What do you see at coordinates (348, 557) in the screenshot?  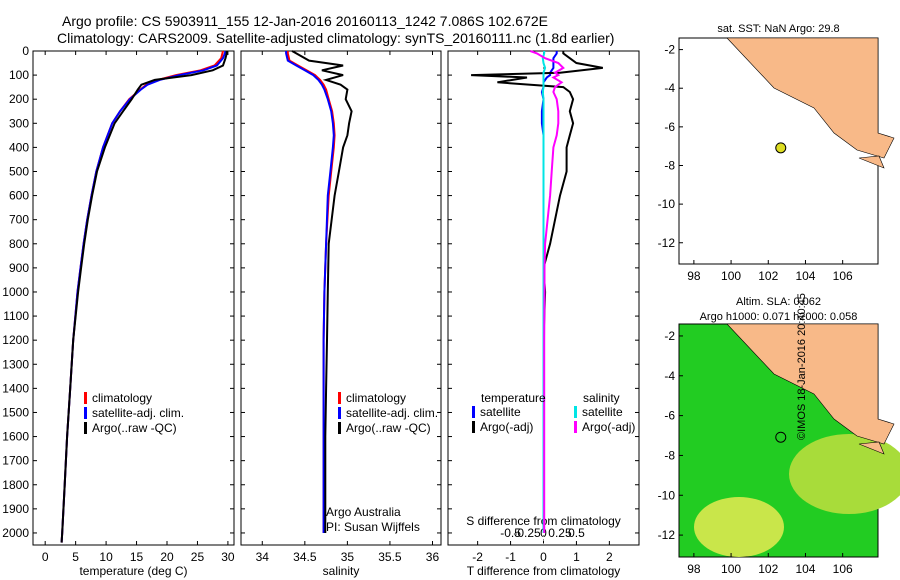 I see `x-tick-label: 35` at bounding box center [348, 557].